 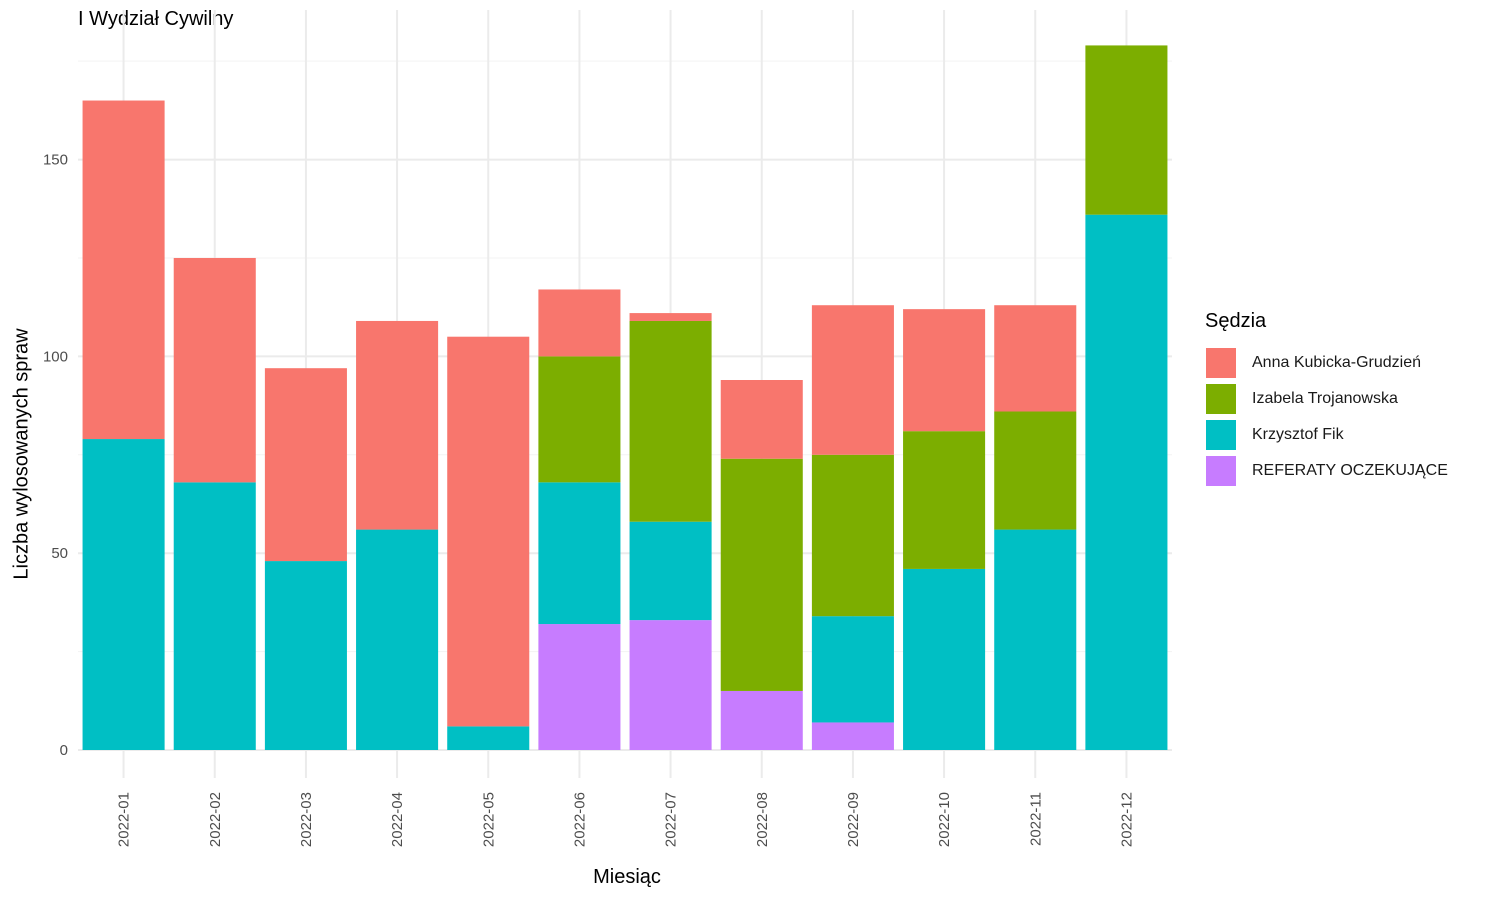 I want to click on legend-item: Izabela Trojanowska, so click(x=1326, y=399).